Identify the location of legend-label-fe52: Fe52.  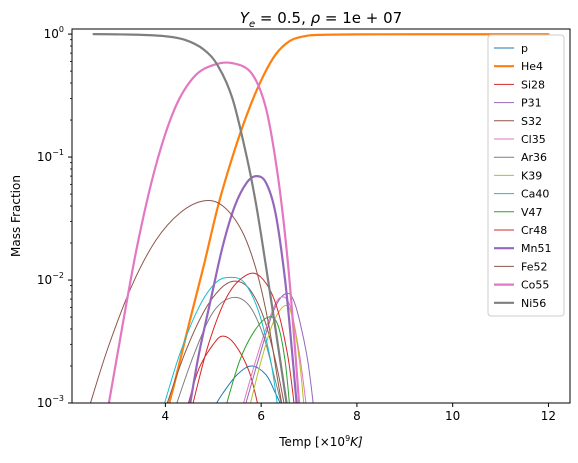
(534, 266).